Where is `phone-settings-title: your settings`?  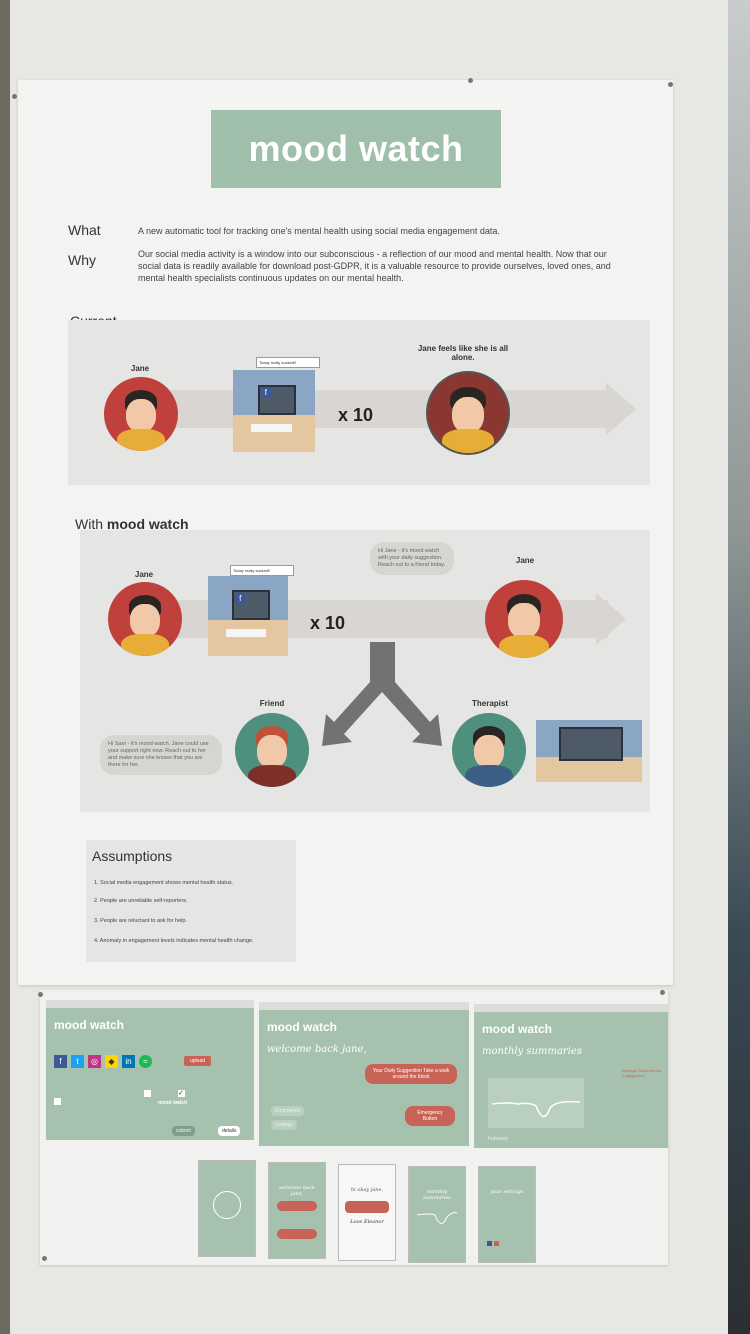
phone-settings-title: your settings is located at coordinates (507, 1192).